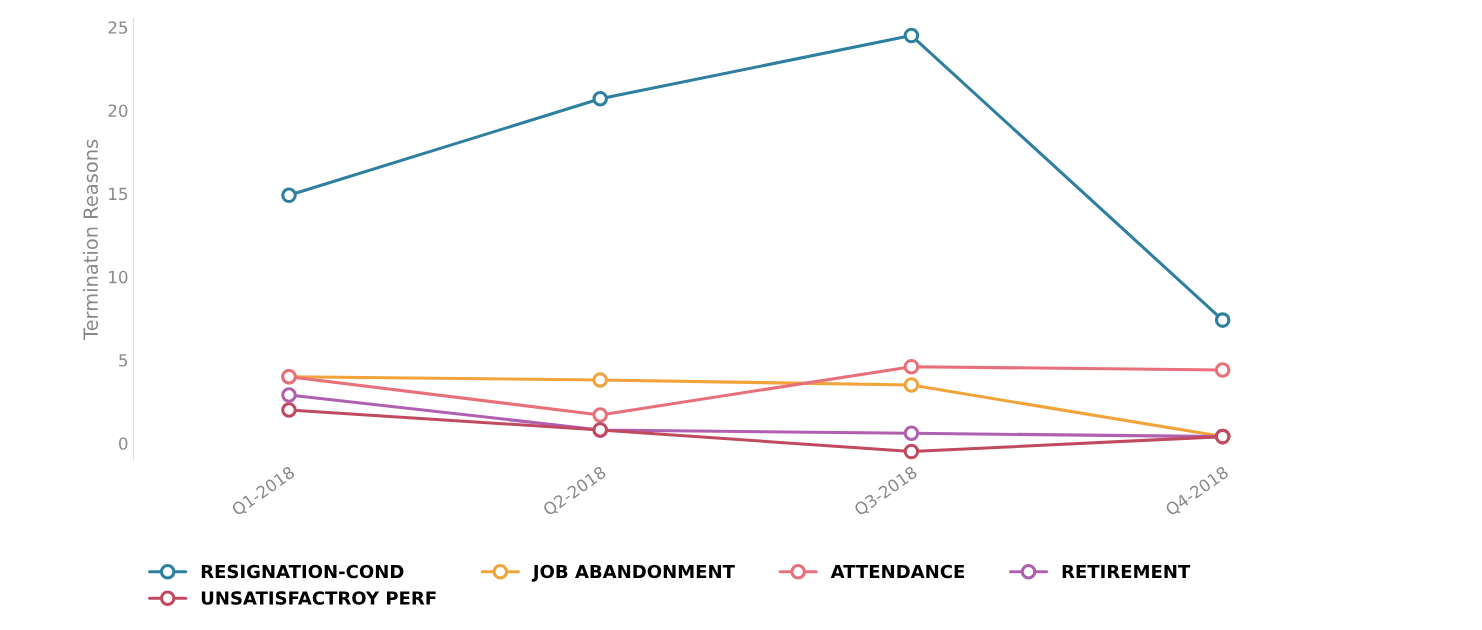  I want to click on y-tick-label: 10, so click(118, 277).